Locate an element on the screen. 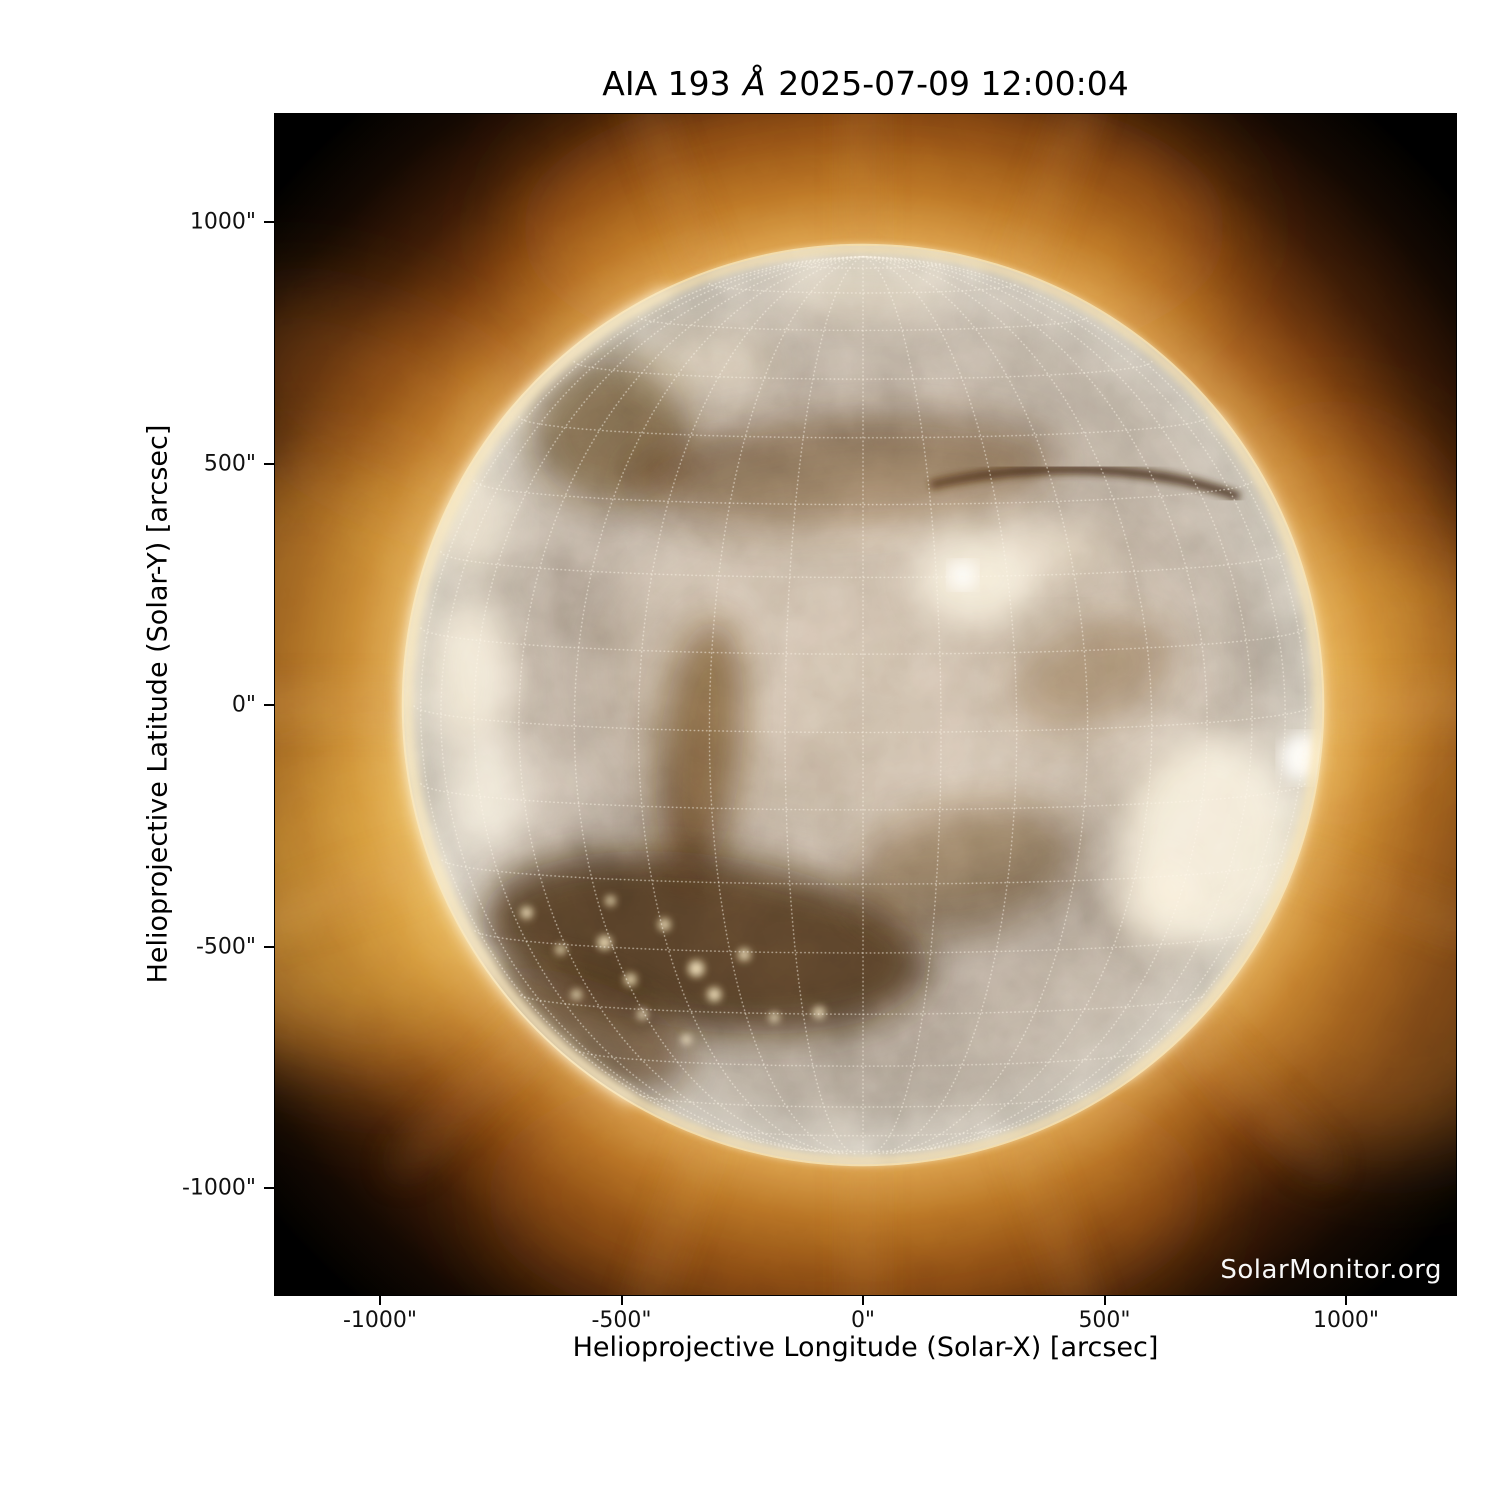  page-title: AIA 193 Å 2025-07-09 12:00:04 is located at coordinates (865, 84).